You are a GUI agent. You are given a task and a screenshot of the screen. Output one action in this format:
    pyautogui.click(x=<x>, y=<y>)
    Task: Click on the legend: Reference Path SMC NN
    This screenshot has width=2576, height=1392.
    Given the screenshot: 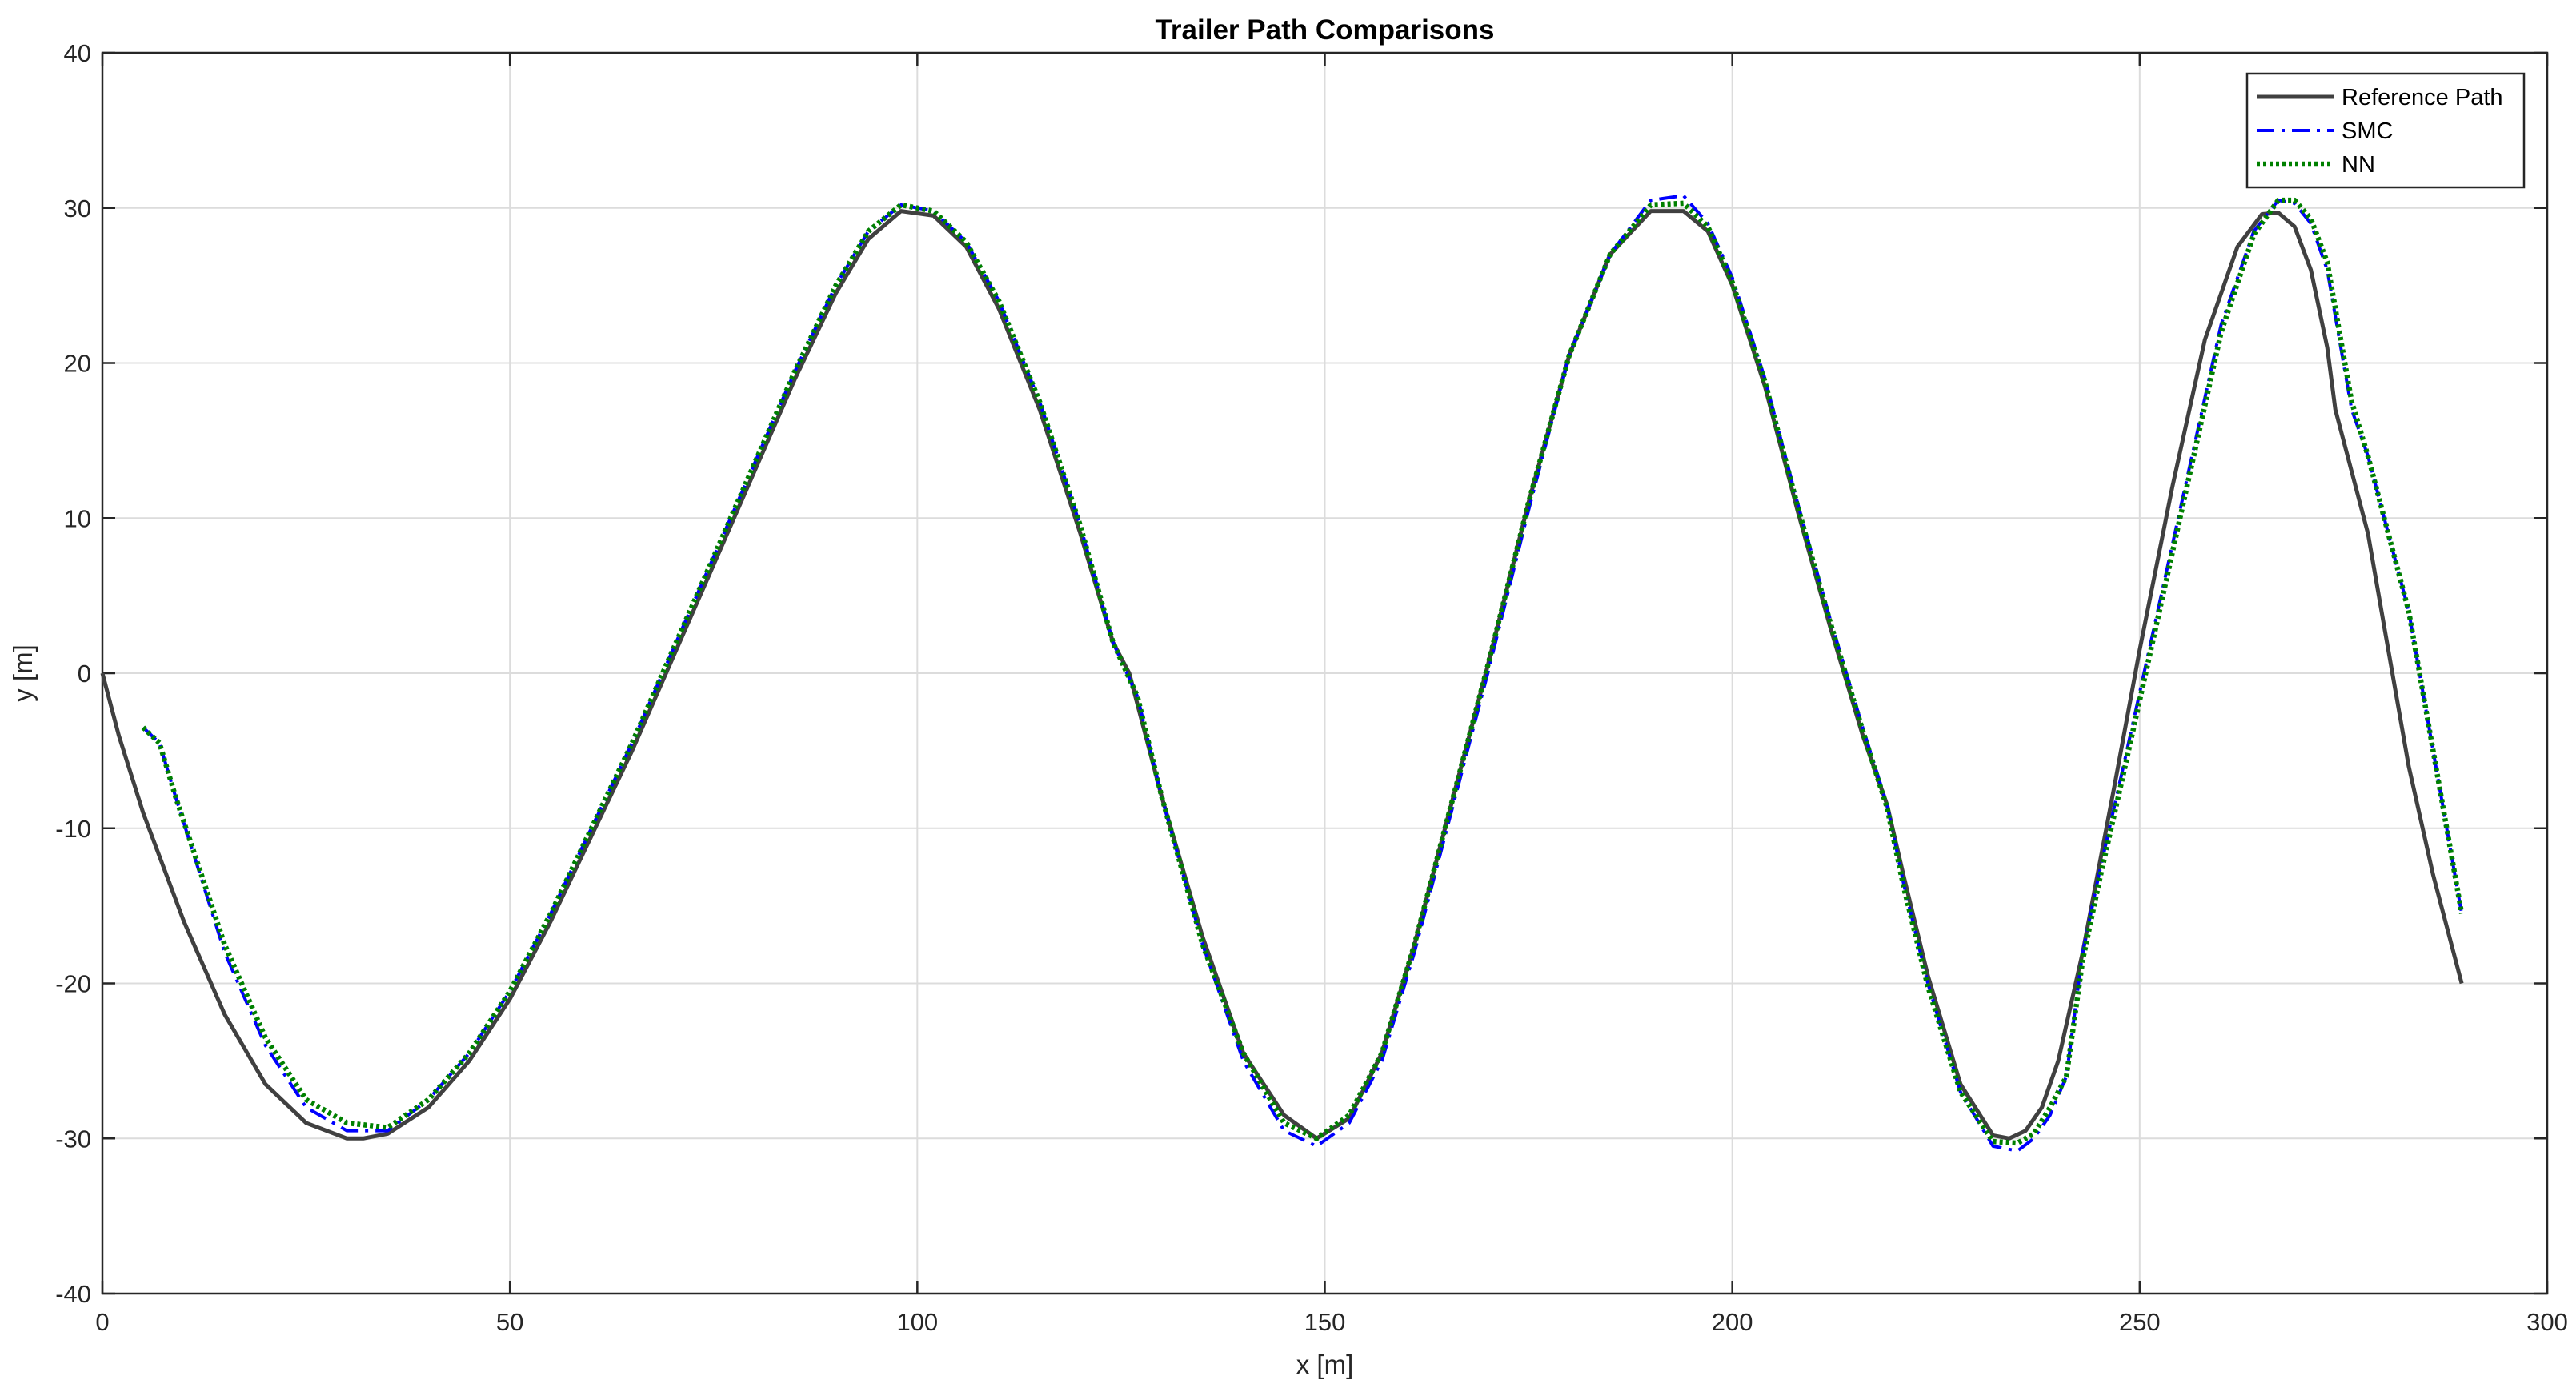 What is the action you would take?
    pyautogui.click(x=2385, y=130)
    